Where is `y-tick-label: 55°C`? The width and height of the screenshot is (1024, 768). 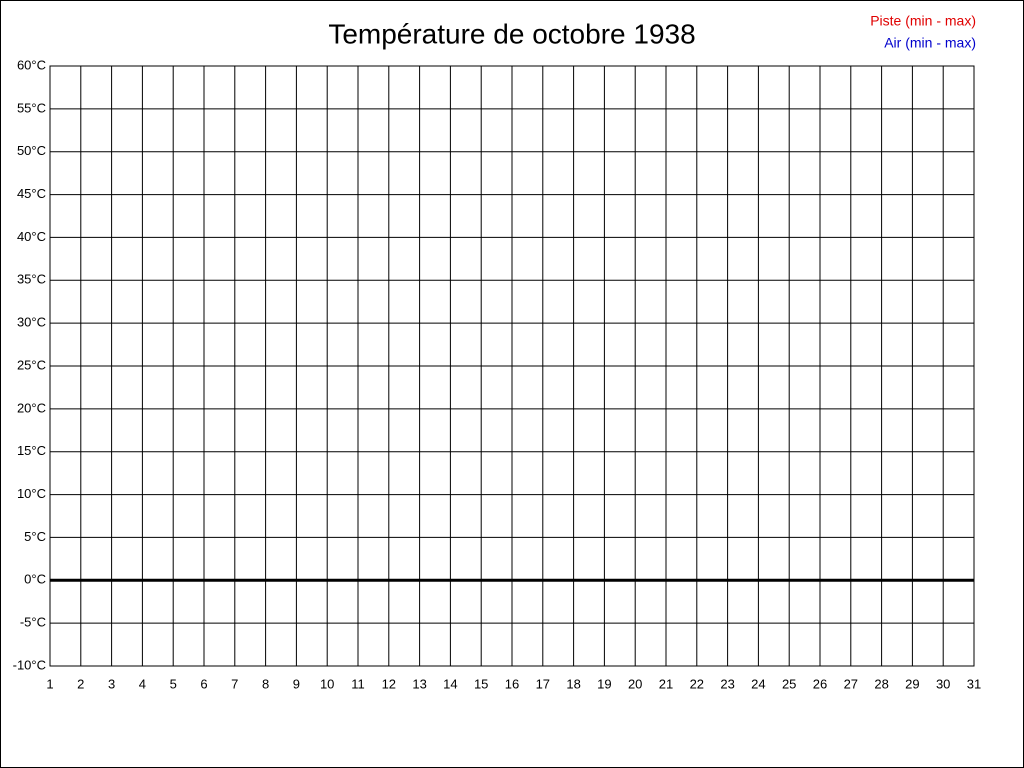
y-tick-label: 55°C is located at coordinates (31, 107).